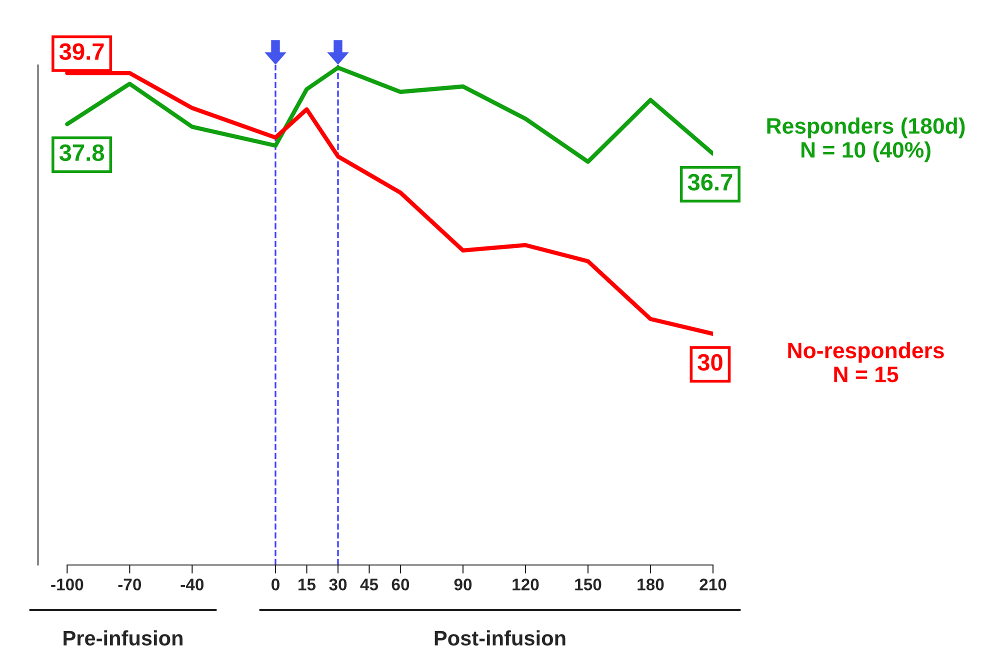 This screenshot has height=656, width=989. What do you see at coordinates (588, 584) in the screenshot?
I see `x-tick-label: 150` at bounding box center [588, 584].